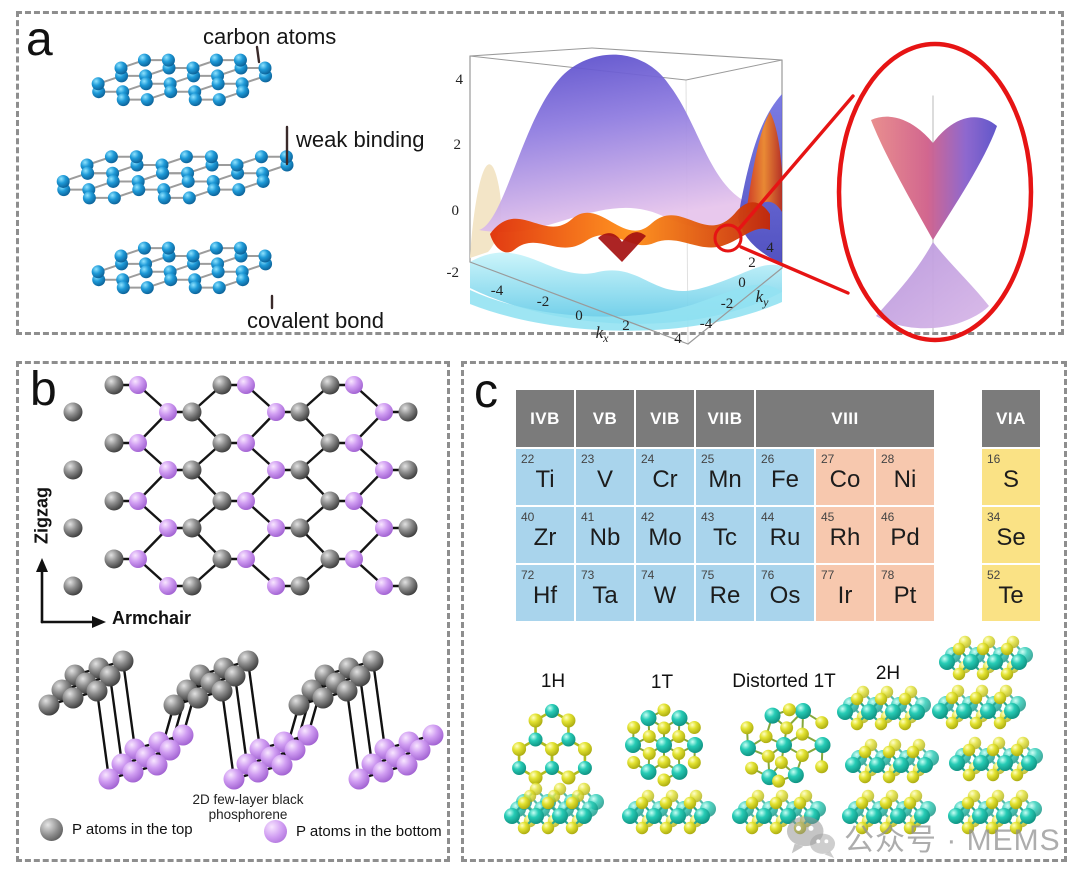  Describe the element at coordinates (1011, 593) in the screenshot. I see `element-cell-te: 52 Te` at that location.